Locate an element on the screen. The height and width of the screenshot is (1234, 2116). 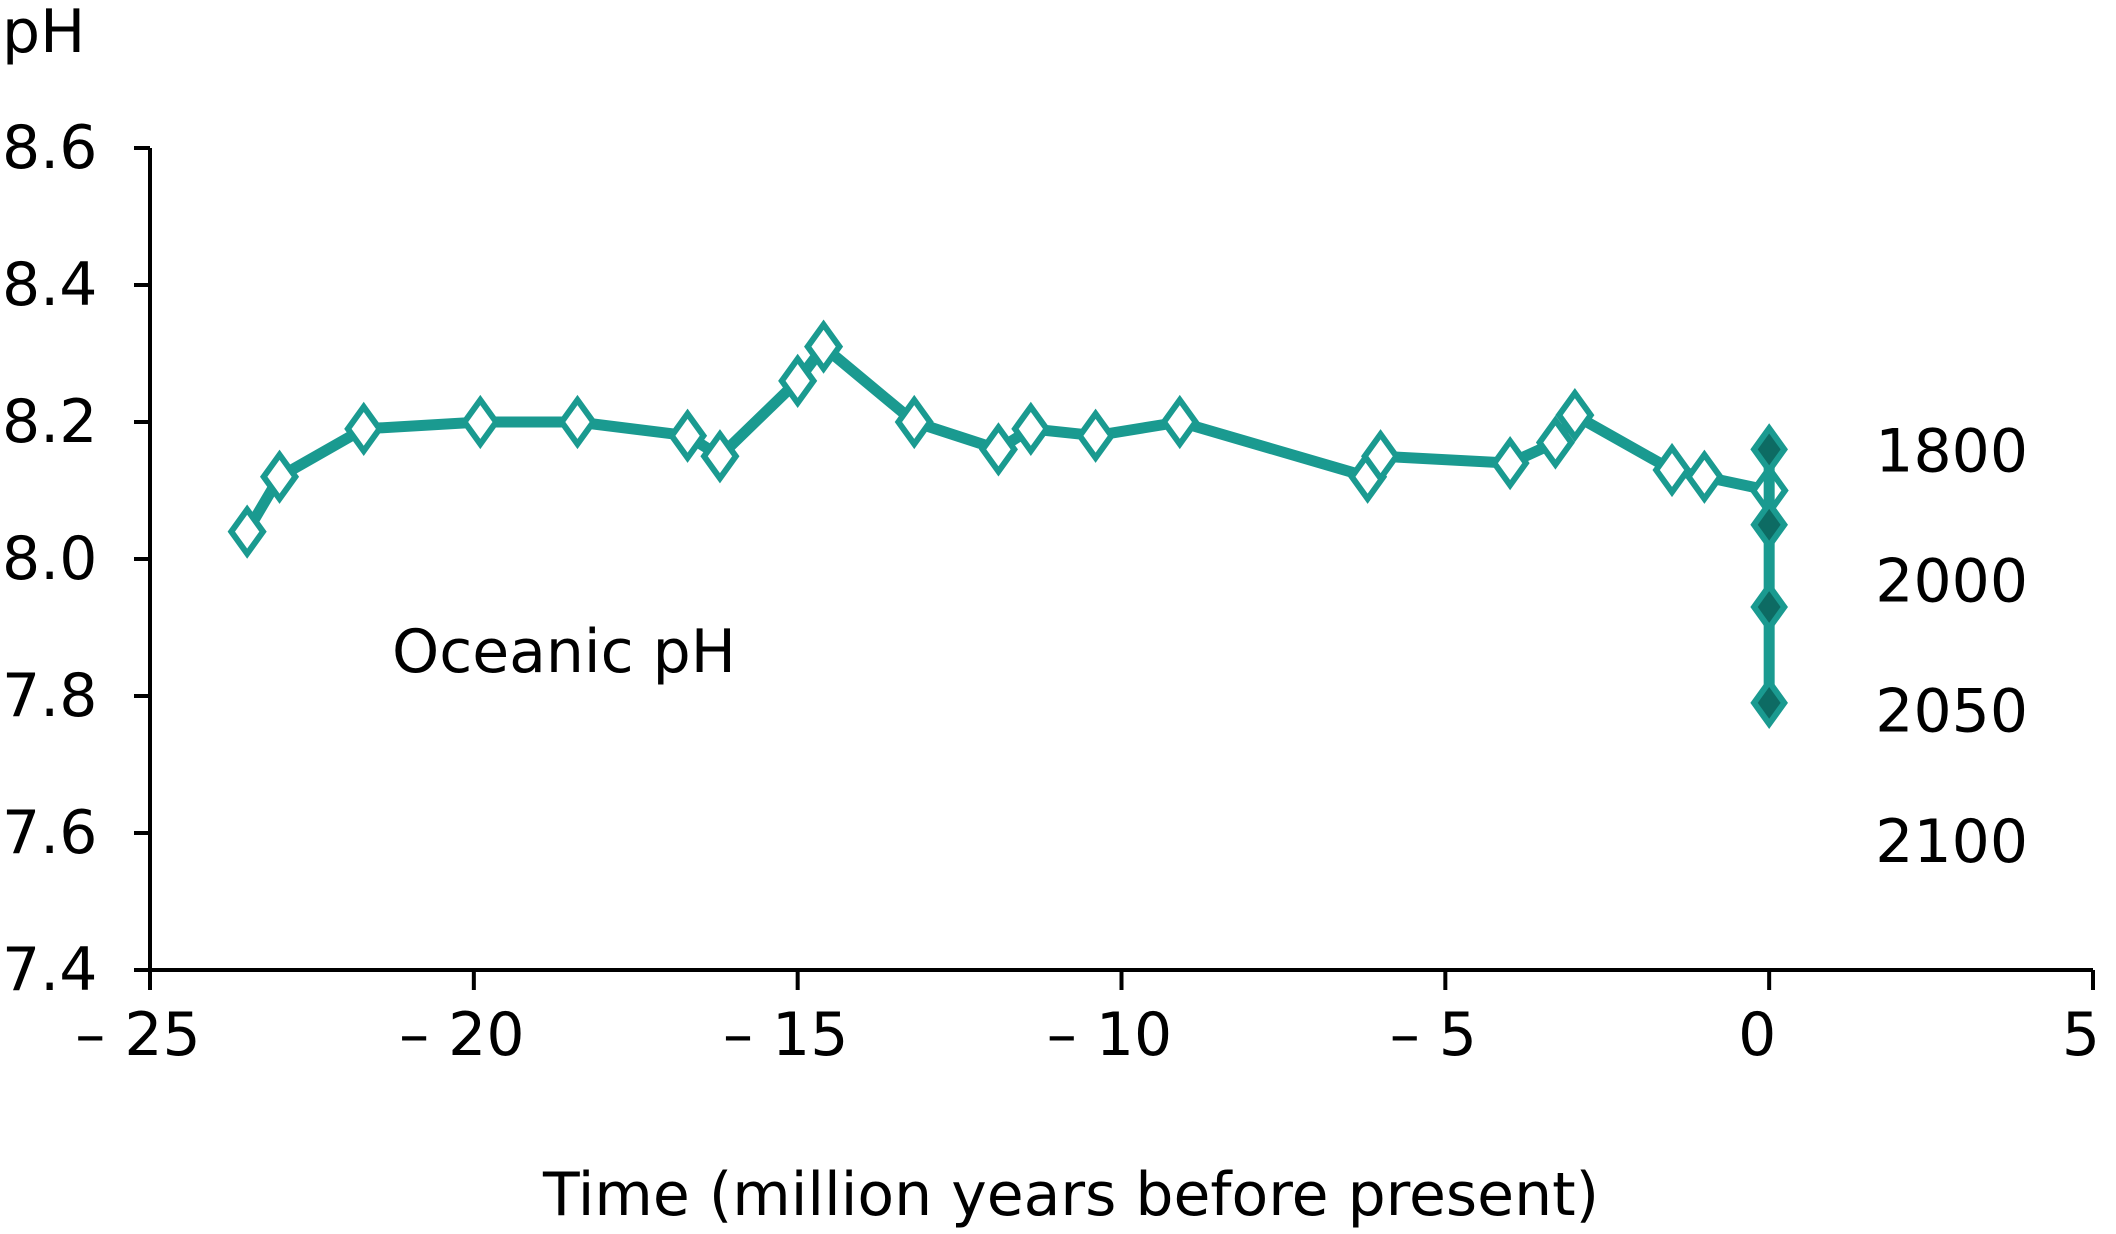
y-tick-label: 7.4 is located at coordinates (49, 970).